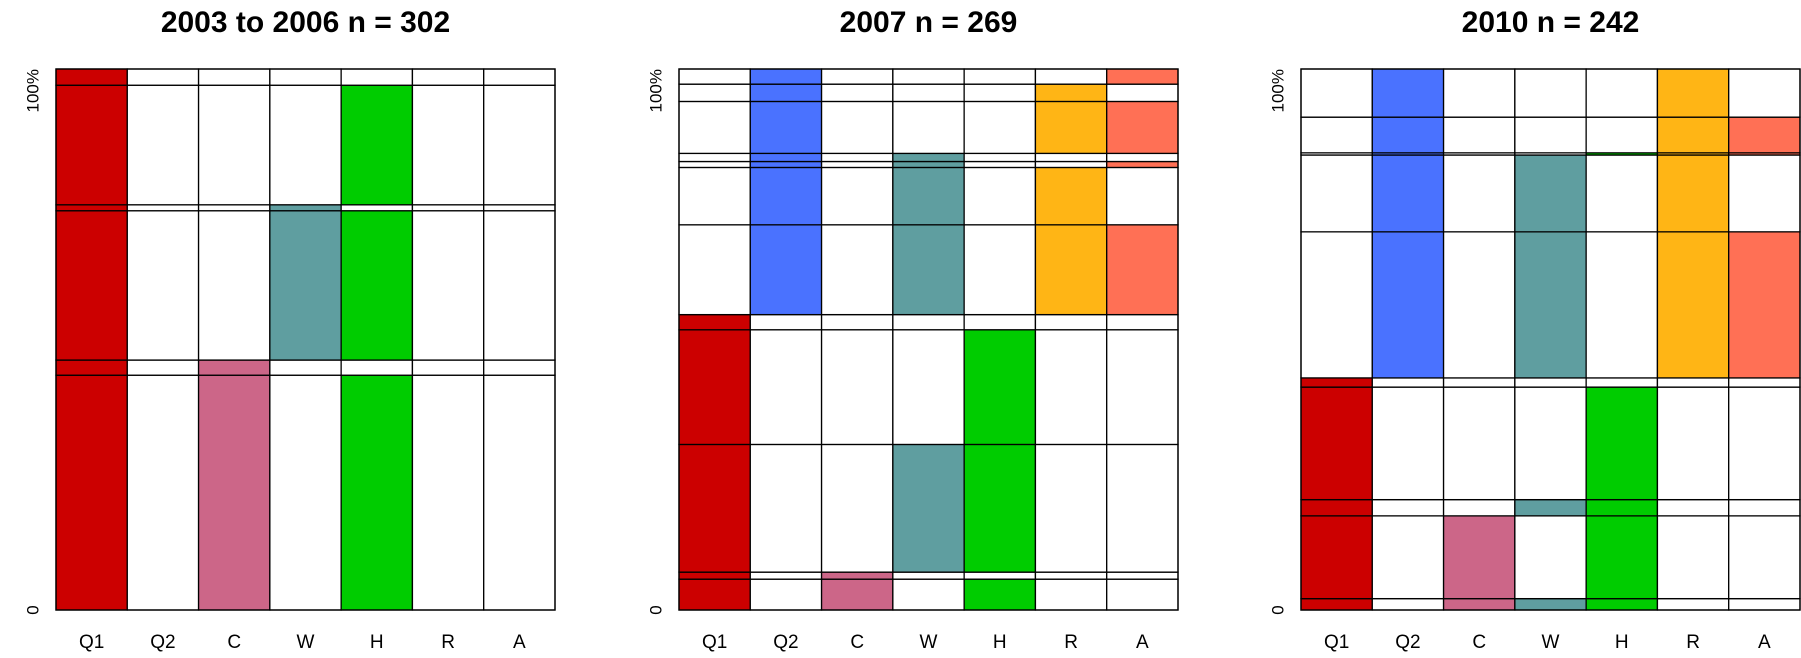 Image resolution: width=1801 pixels, height=658 pixels. What do you see at coordinates (1479, 642) in the screenshot?
I see `x-tick-label: C` at bounding box center [1479, 642].